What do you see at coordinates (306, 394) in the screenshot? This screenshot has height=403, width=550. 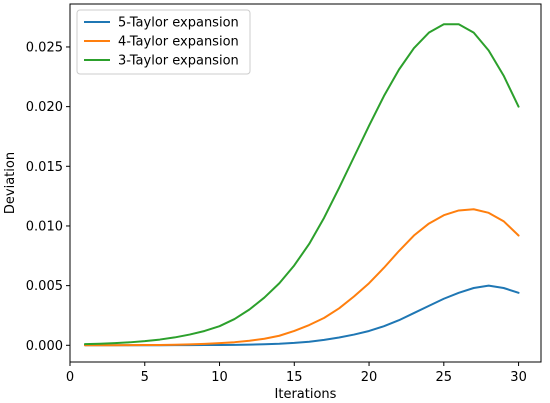 I see `x-axis-title: Iterations` at bounding box center [306, 394].